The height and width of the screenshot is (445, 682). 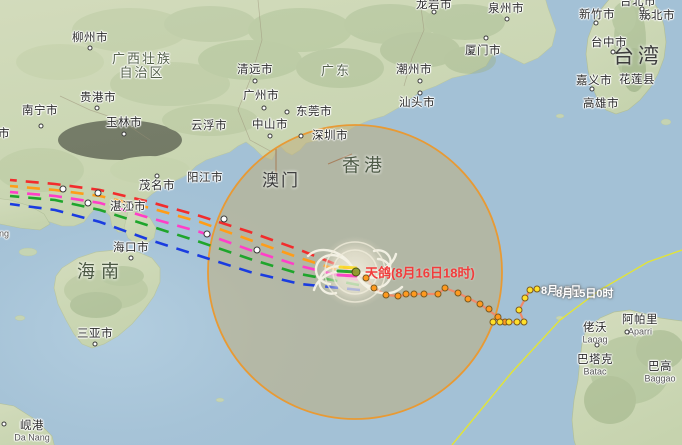 What do you see at coordinates (434, 5) in the screenshot?
I see `city-label-longyan: 龙岩市` at bounding box center [434, 5].